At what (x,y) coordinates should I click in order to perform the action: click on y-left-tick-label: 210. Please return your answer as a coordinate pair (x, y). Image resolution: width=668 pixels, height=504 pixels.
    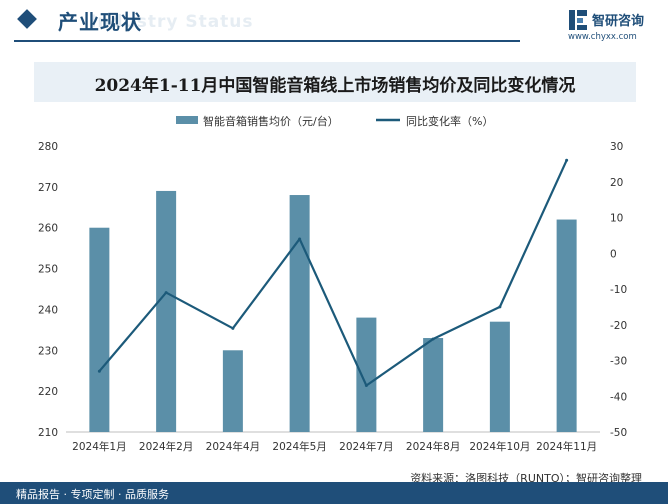
    Looking at the image, I should click on (48, 433).